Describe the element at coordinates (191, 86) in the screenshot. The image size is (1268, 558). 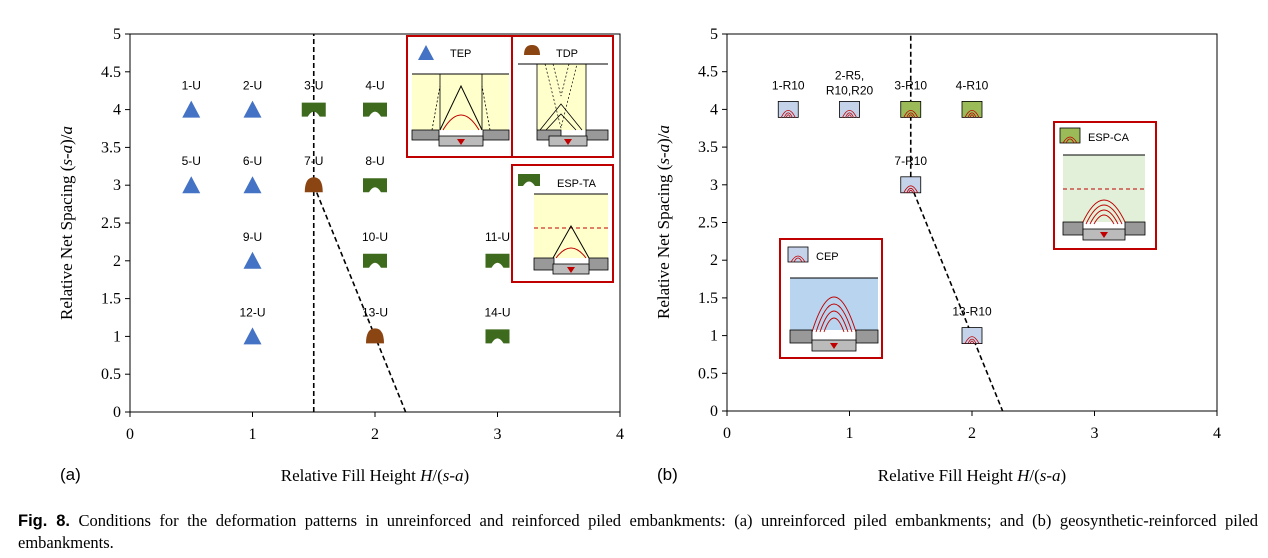
I see `data-point-label: 1-U` at that location.